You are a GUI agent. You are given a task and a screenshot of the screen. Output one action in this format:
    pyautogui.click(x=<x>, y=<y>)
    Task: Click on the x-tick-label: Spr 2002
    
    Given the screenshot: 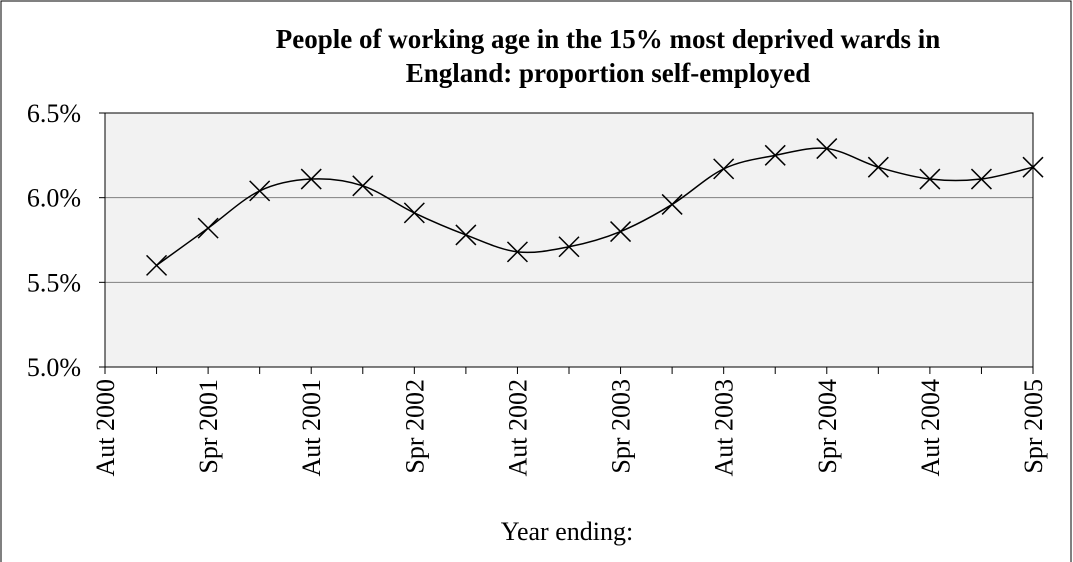 What is the action you would take?
    pyautogui.click(x=414, y=426)
    